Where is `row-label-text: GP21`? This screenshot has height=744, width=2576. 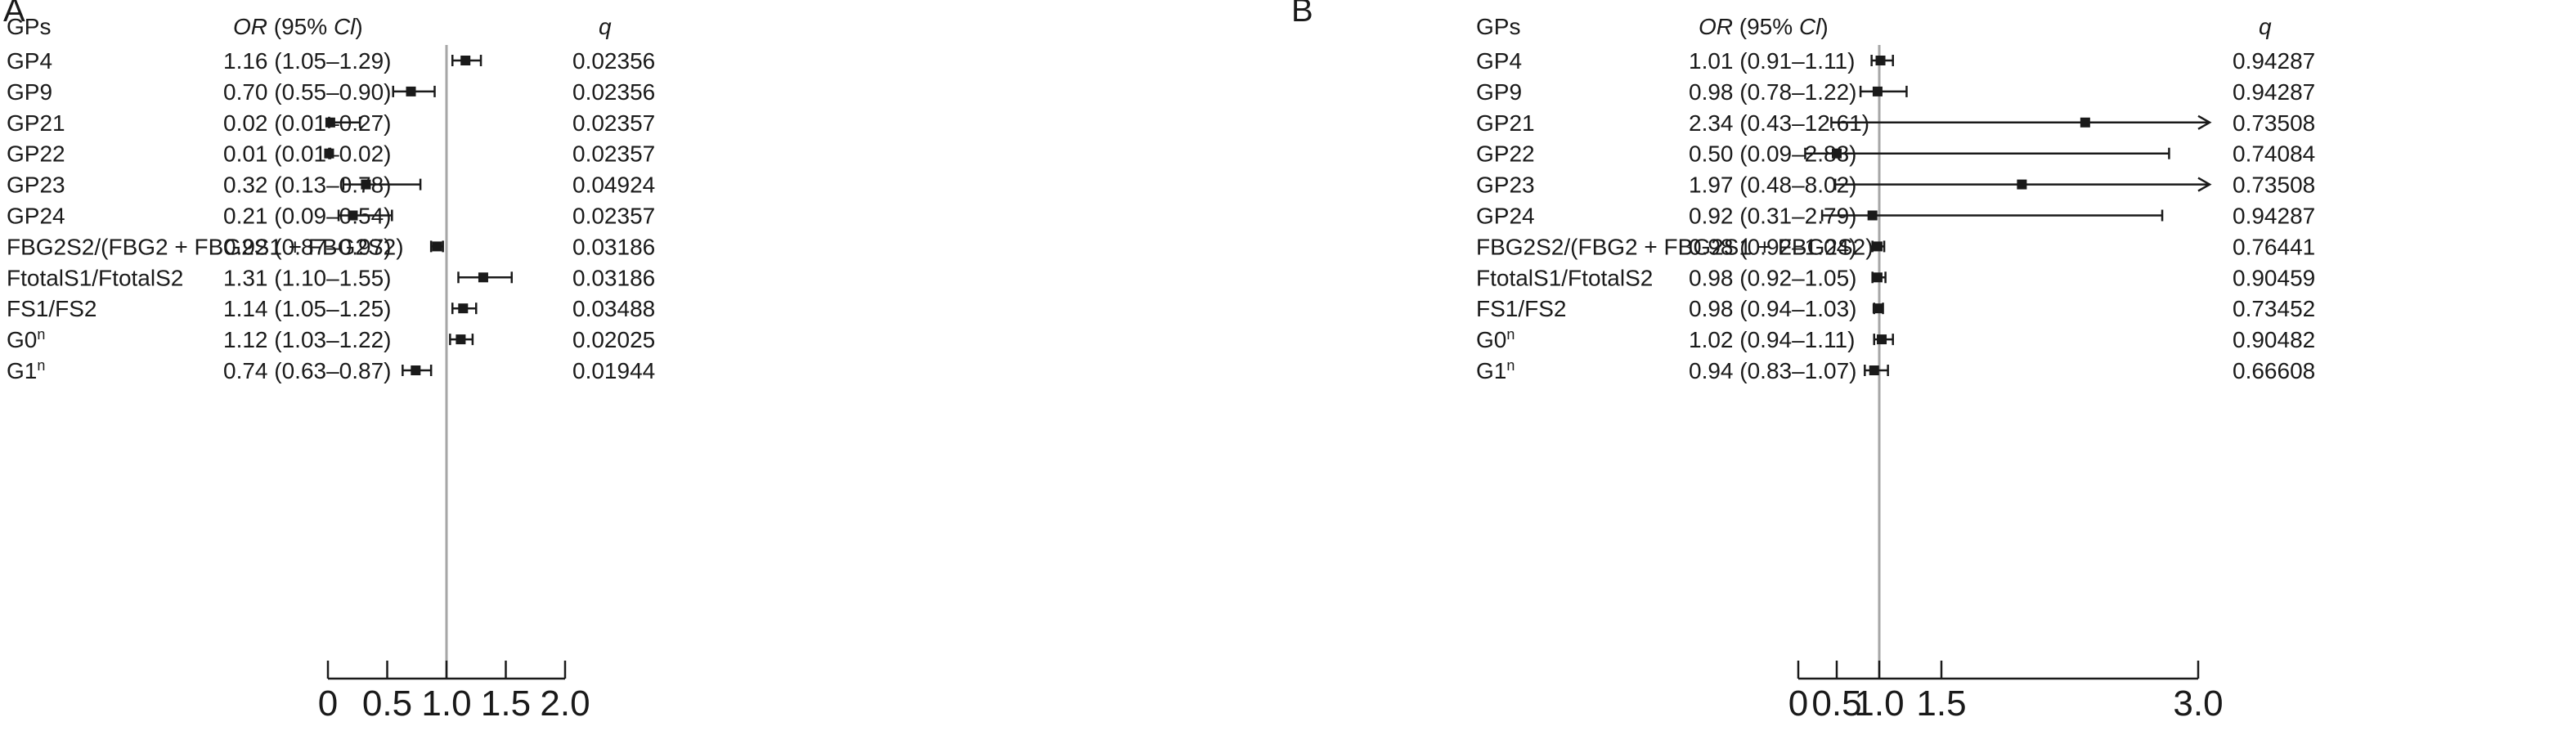
row-label-text: GP21 is located at coordinates (1505, 123).